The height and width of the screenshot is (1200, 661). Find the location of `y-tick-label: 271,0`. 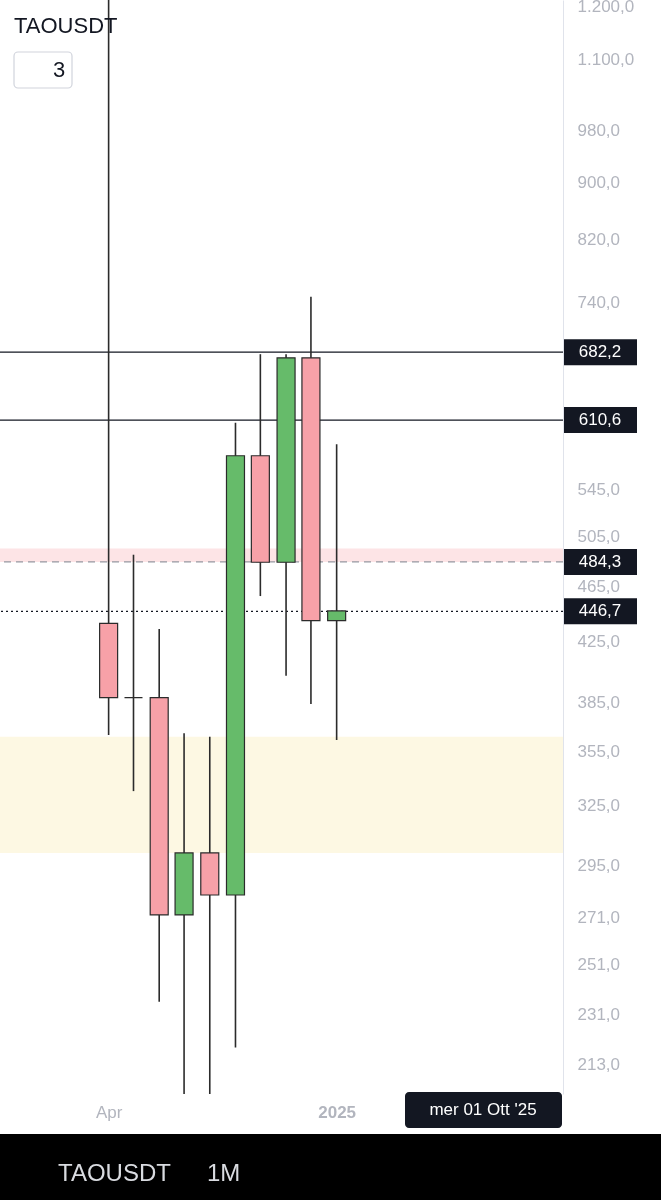

y-tick-label: 271,0 is located at coordinates (599, 917).